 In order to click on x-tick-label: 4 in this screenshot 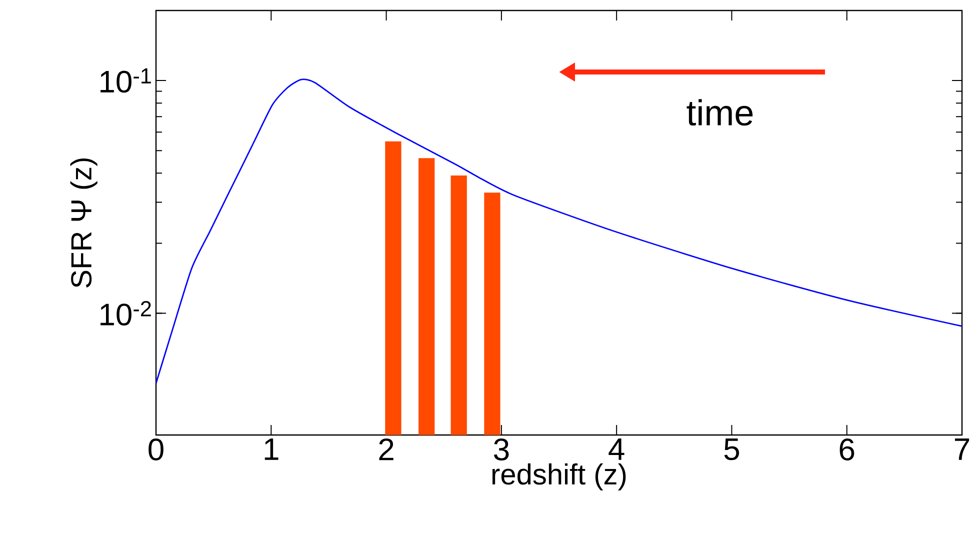, I will do `click(616, 449)`.